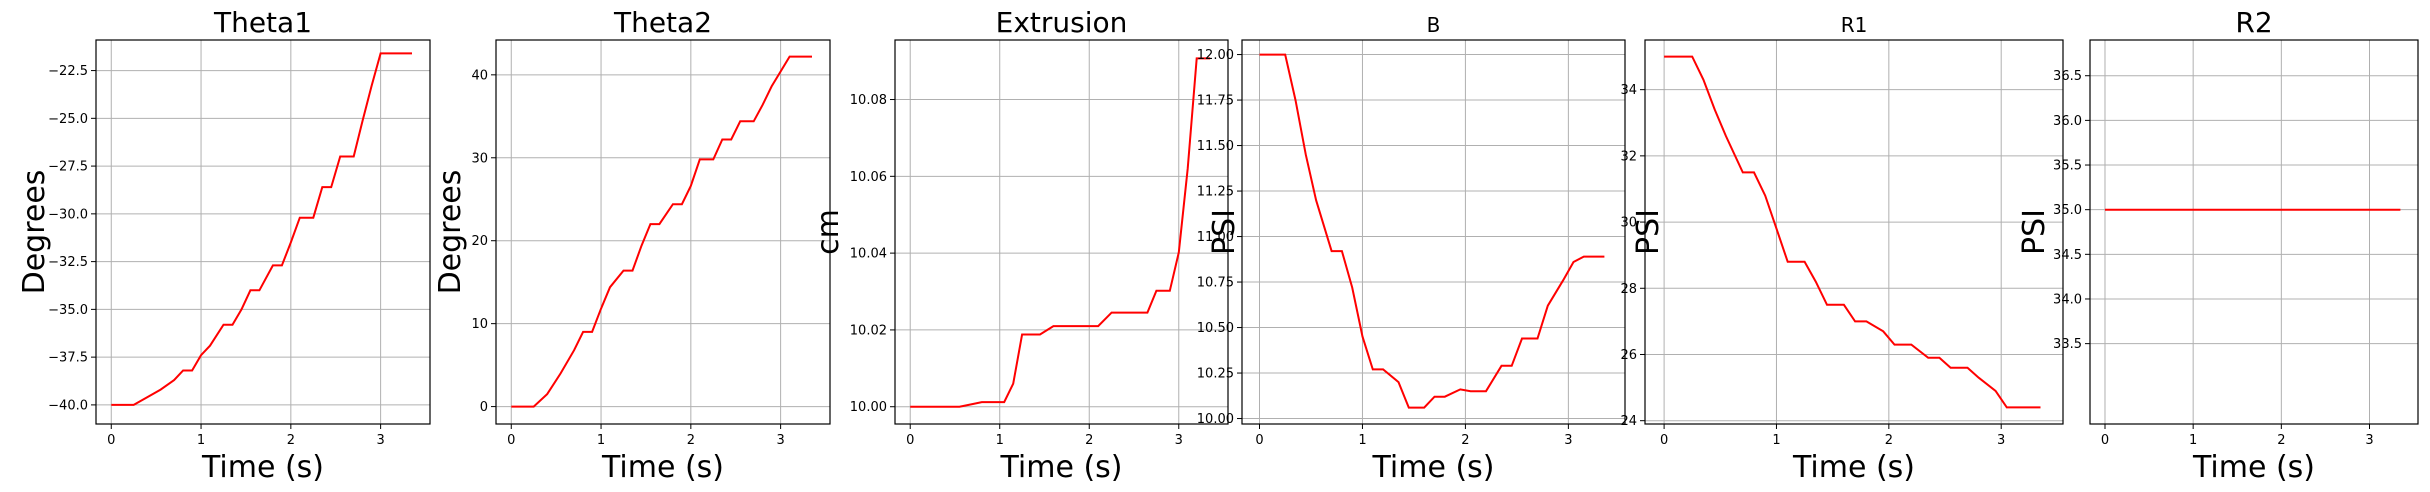 The width and height of the screenshot is (2430, 492). What do you see at coordinates (68, 167) in the screenshot?
I see `y-tick-label: −27.5` at bounding box center [68, 167].